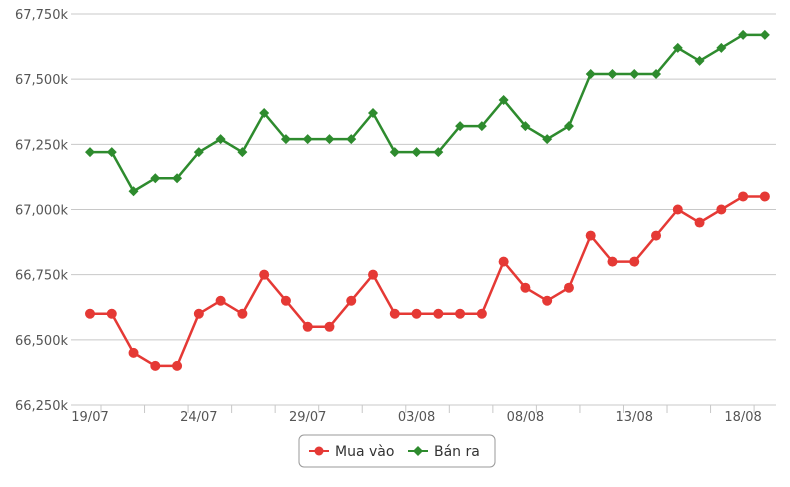 The width and height of the screenshot is (790, 487). I want to click on legend-box, so click(397, 451).